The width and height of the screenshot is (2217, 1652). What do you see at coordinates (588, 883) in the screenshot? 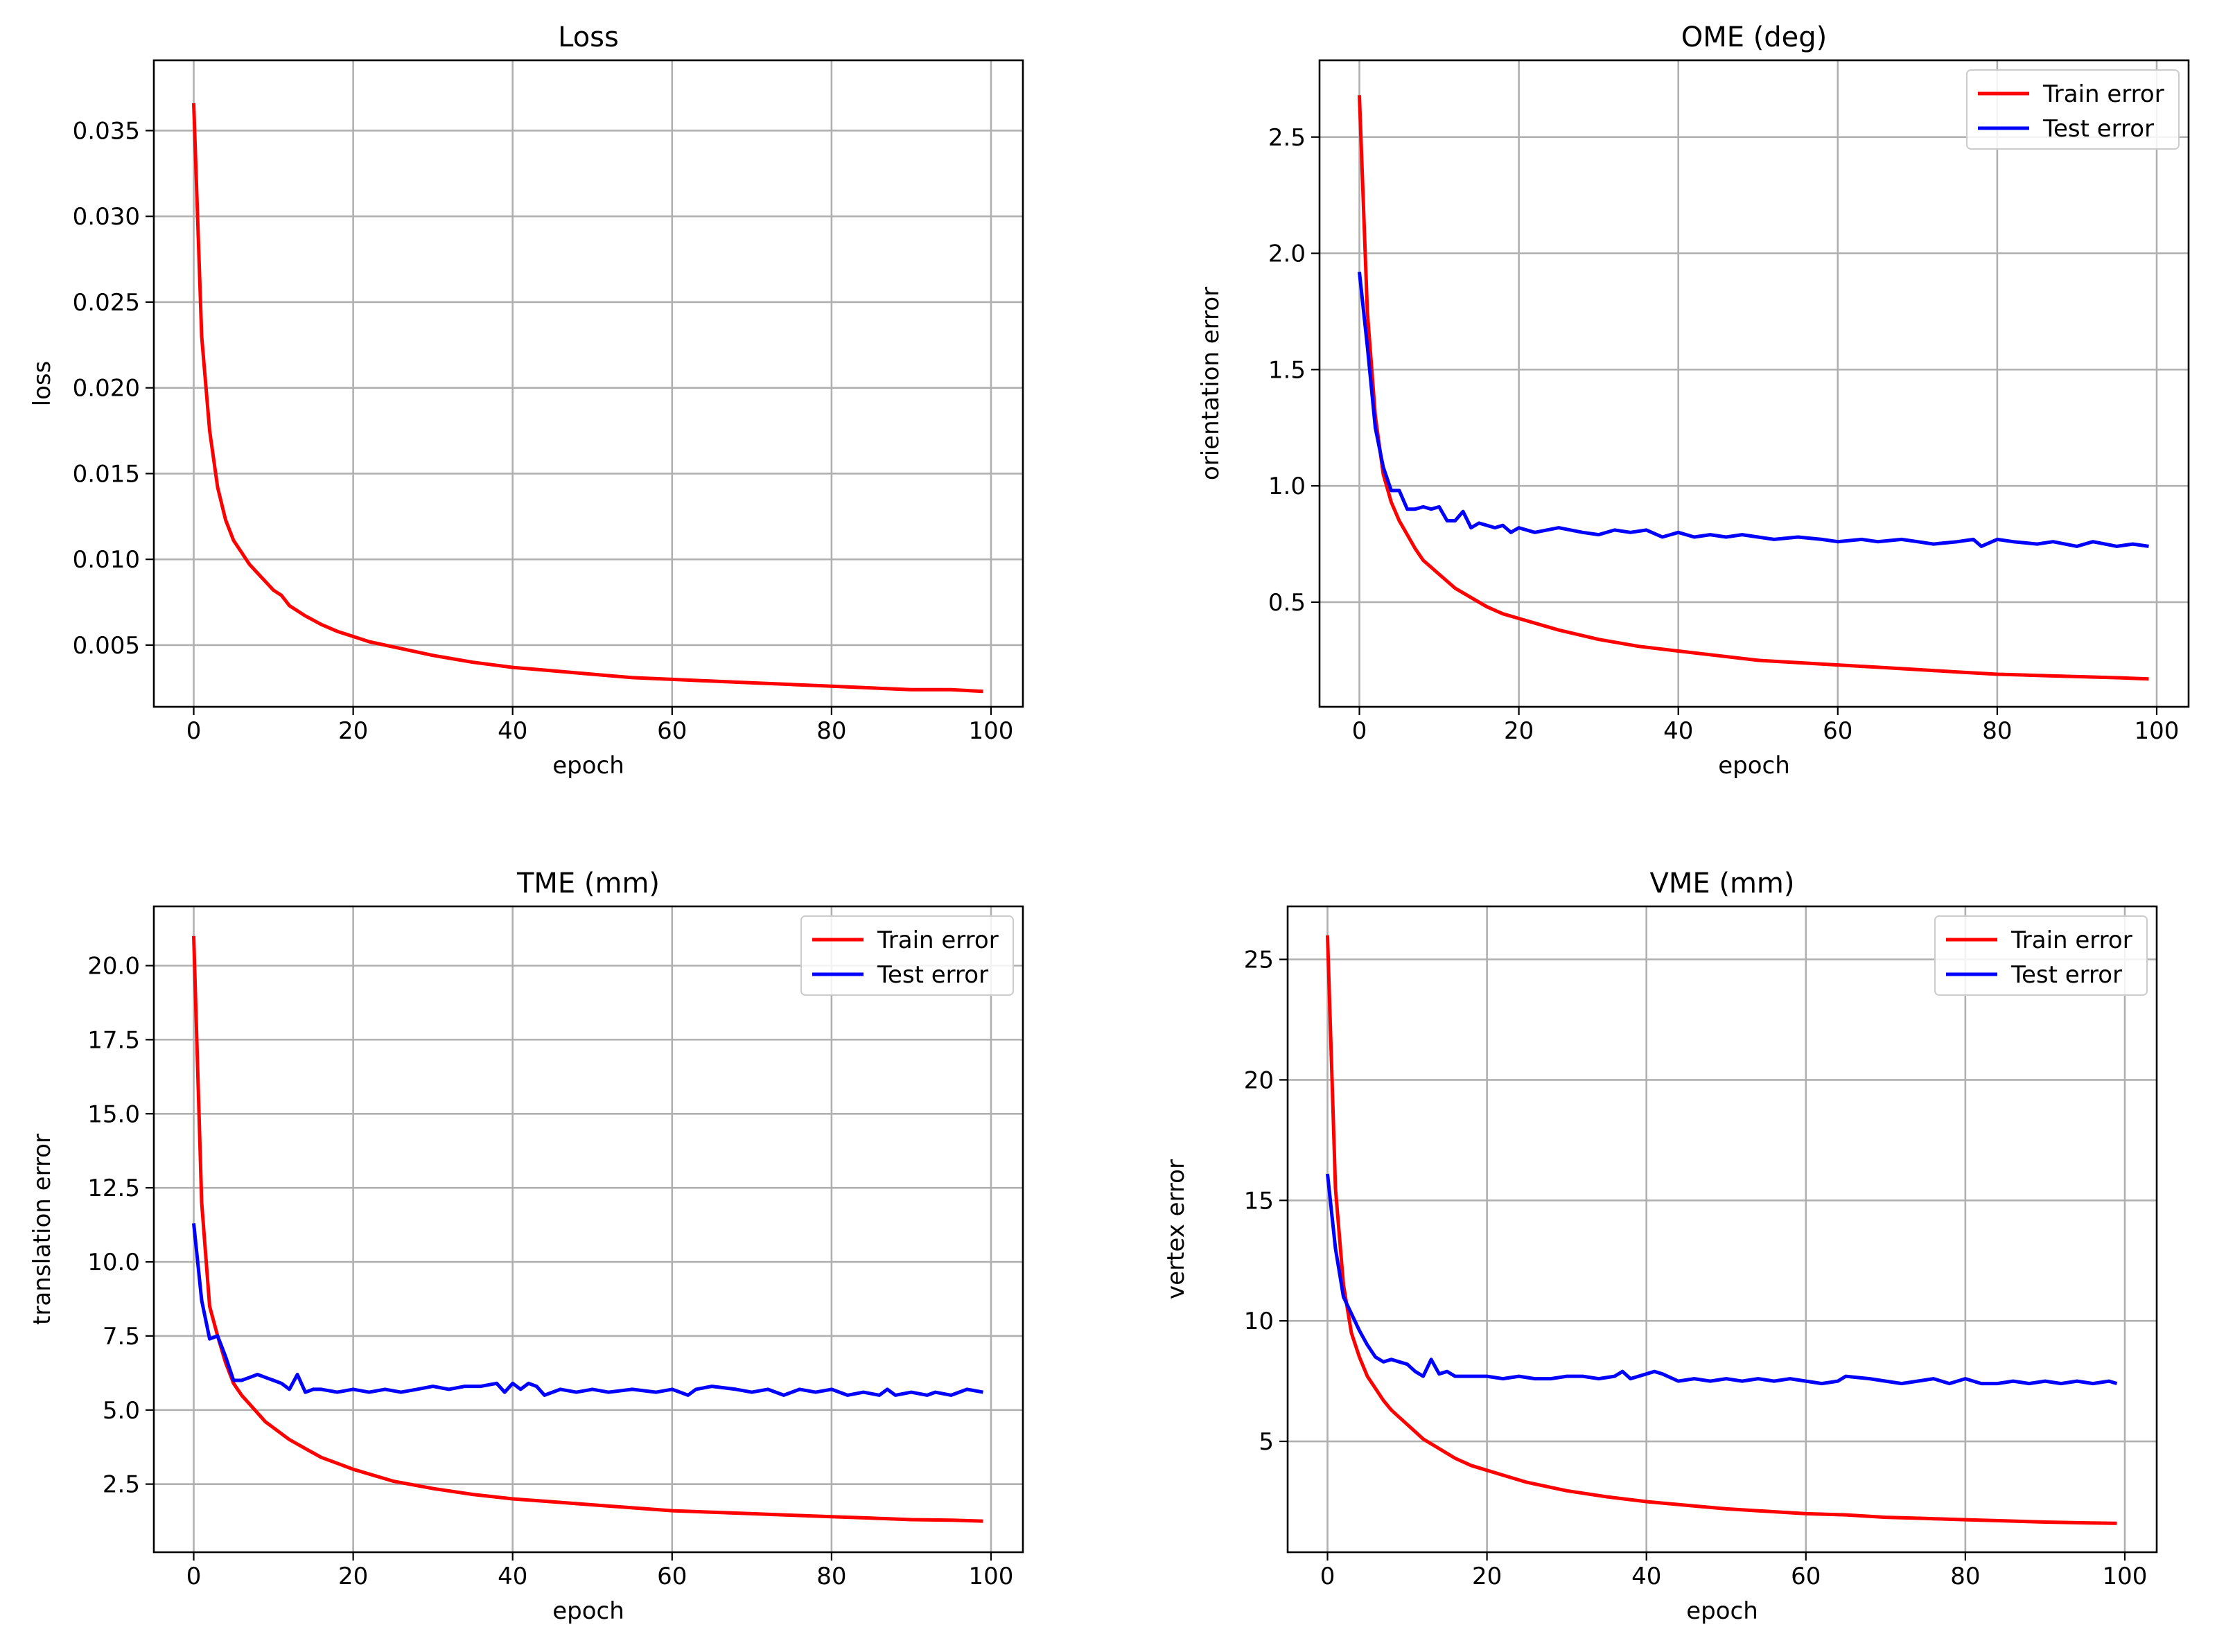
I see `chart-title: TME (mm)` at bounding box center [588, 883].